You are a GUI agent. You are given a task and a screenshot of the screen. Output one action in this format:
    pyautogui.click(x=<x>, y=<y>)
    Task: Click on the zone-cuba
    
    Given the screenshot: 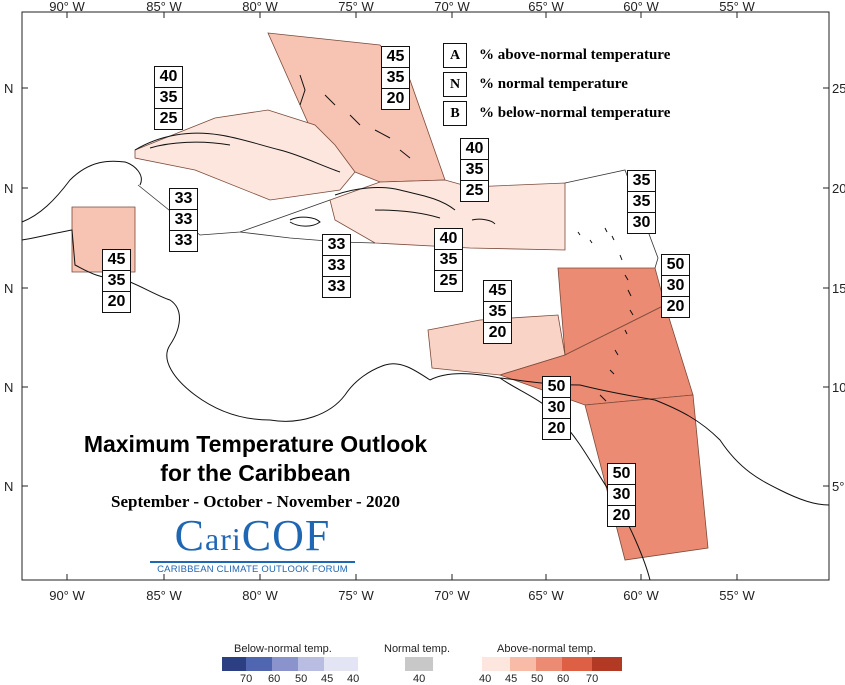 What is the action you would take?
    pyautogui.click(x=245, y=155)
    